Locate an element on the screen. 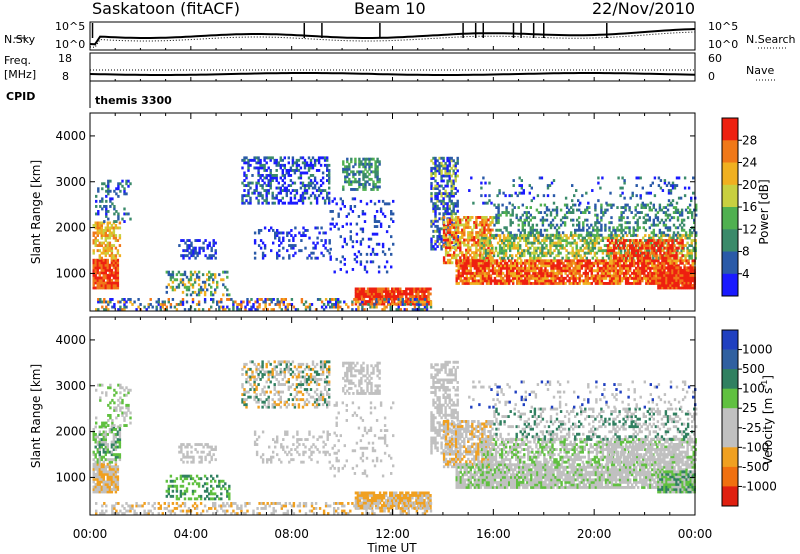 This screenshot has height=554, width=800. freq-trace is located at coordinates (392, 74).